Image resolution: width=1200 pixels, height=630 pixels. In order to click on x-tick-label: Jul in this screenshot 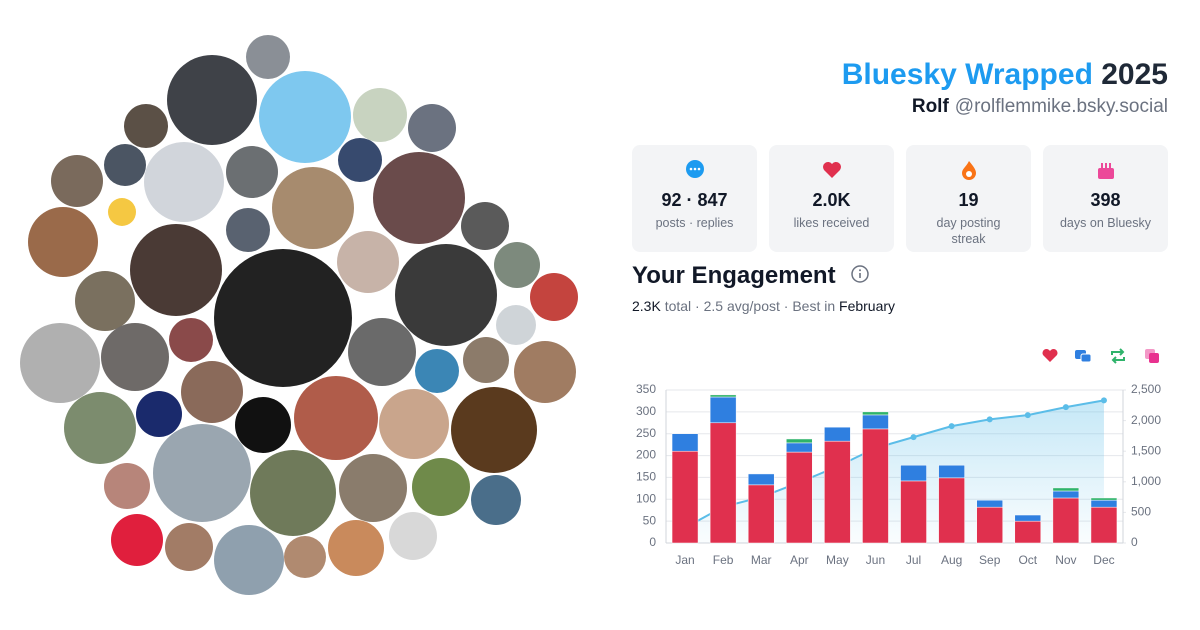, I will do `click(913, 560)`.